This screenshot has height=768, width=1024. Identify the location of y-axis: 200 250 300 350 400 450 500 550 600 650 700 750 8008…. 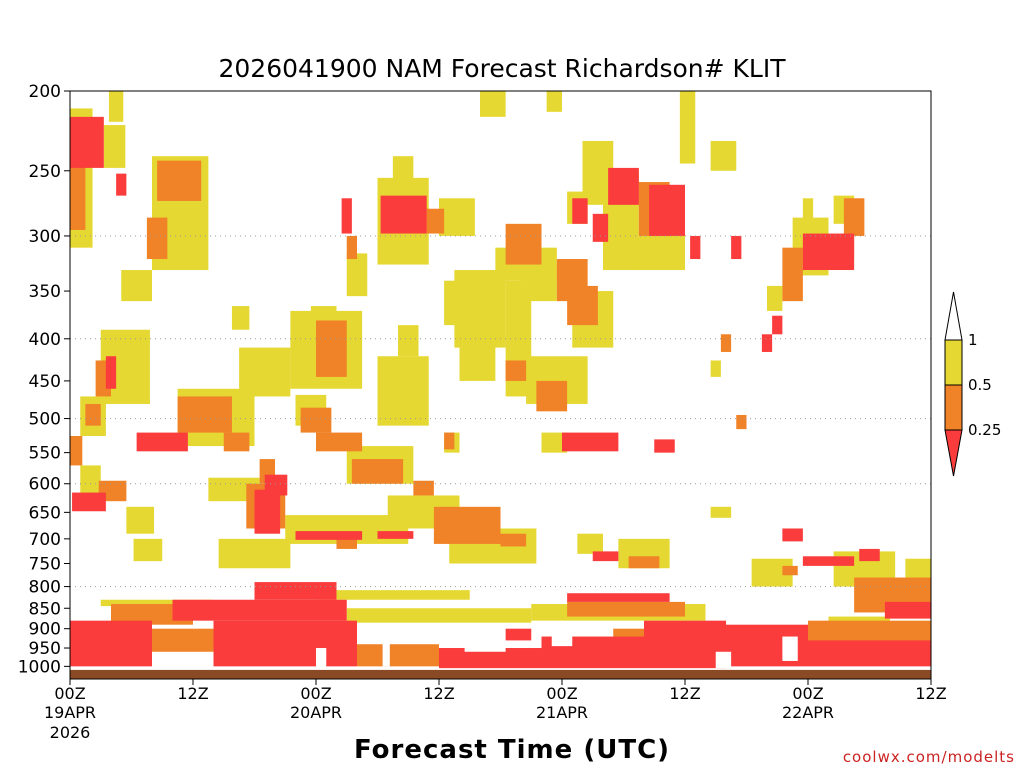
(44, 379).